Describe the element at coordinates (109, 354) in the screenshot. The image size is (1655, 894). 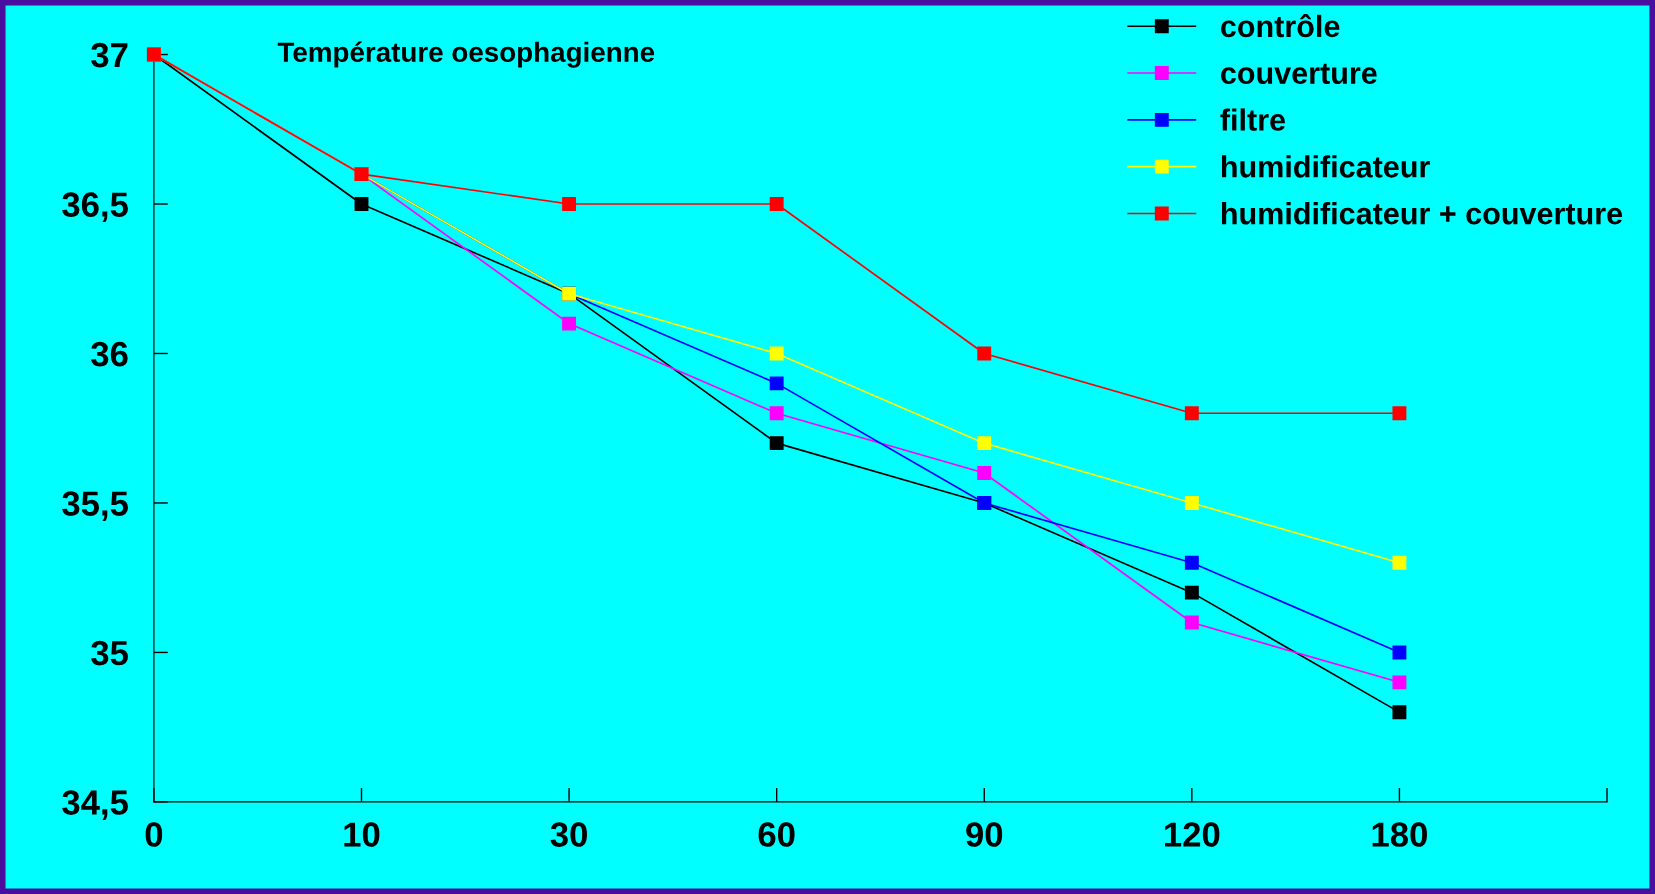
I see `y-tick-label: 36` at that location.